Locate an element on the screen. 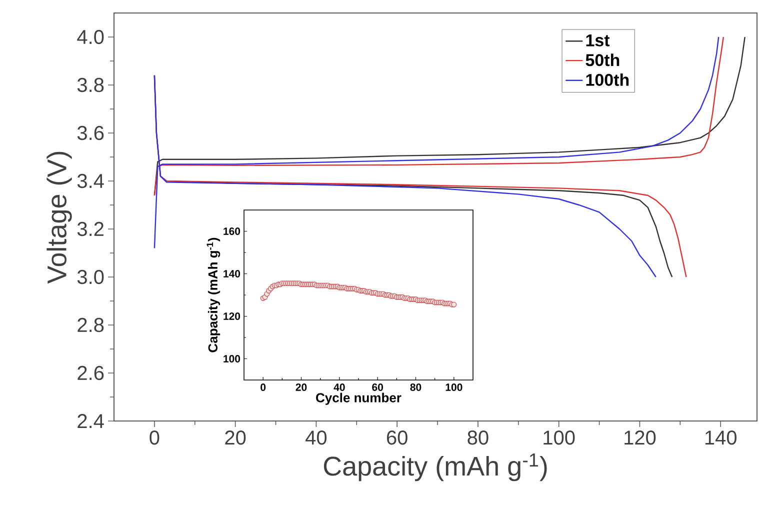 The width and height of the screenshot is (759, 522). x-axis-title: Cycle number is located at coordinates (359, 398).